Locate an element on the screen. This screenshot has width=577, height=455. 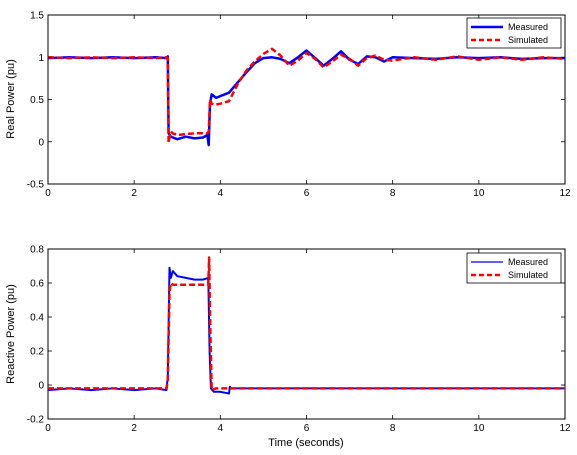
y-tick-label: 1 is located at coordinates (41, 58).